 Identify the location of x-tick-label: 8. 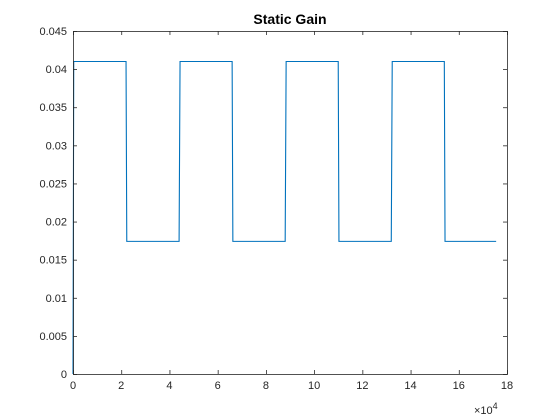
(266, 386).